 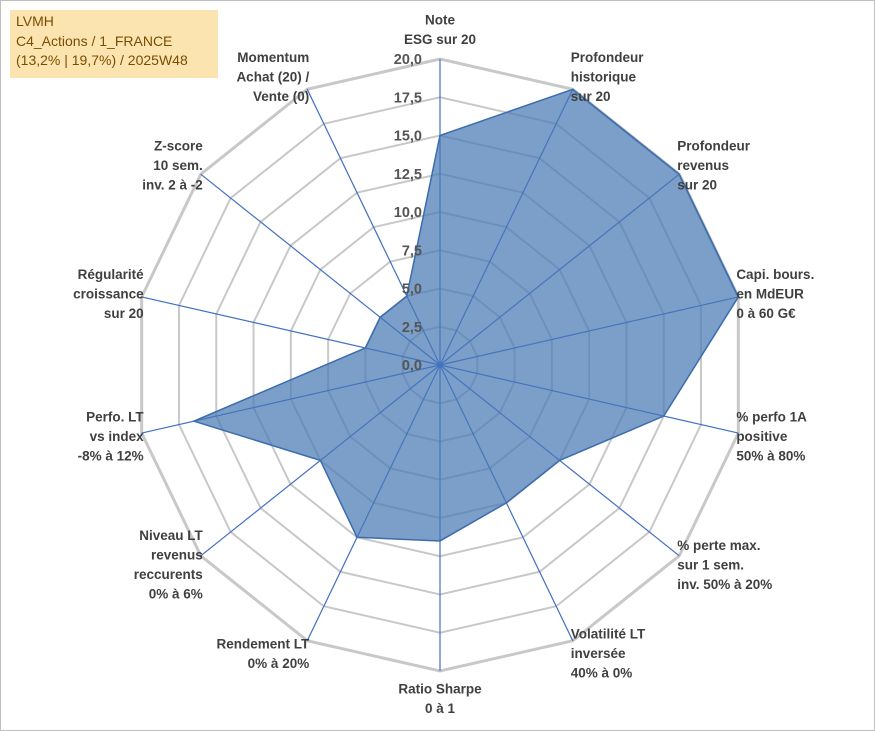 What do you see at coordinates (171, 535) in the screenshot?
I see `axis-label-line: Niveau LT` at bounding box center [171, 535].